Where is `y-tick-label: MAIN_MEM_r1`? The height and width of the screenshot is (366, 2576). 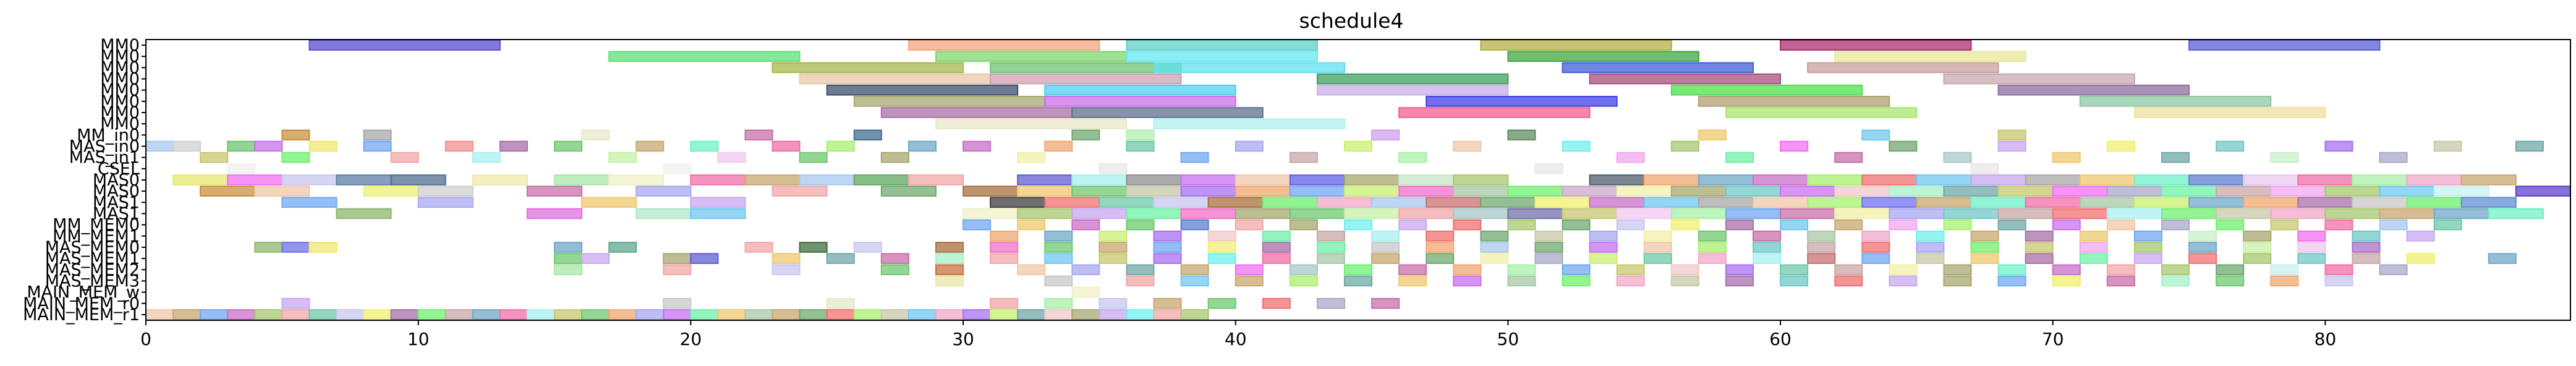 y-tick-label: MAIN_MEM_r1 is located at coordinates (81, 315).